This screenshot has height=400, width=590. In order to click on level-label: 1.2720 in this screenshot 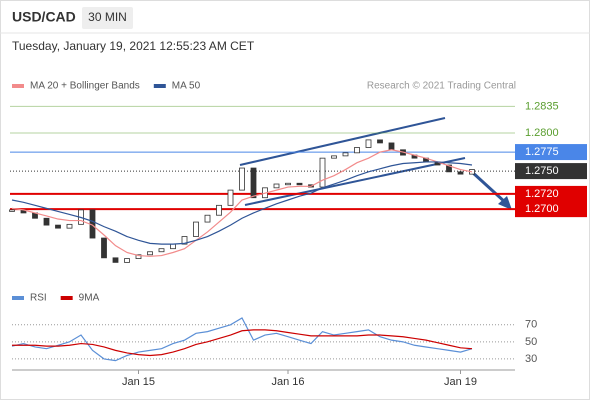, I will do `click(542, 194)`.